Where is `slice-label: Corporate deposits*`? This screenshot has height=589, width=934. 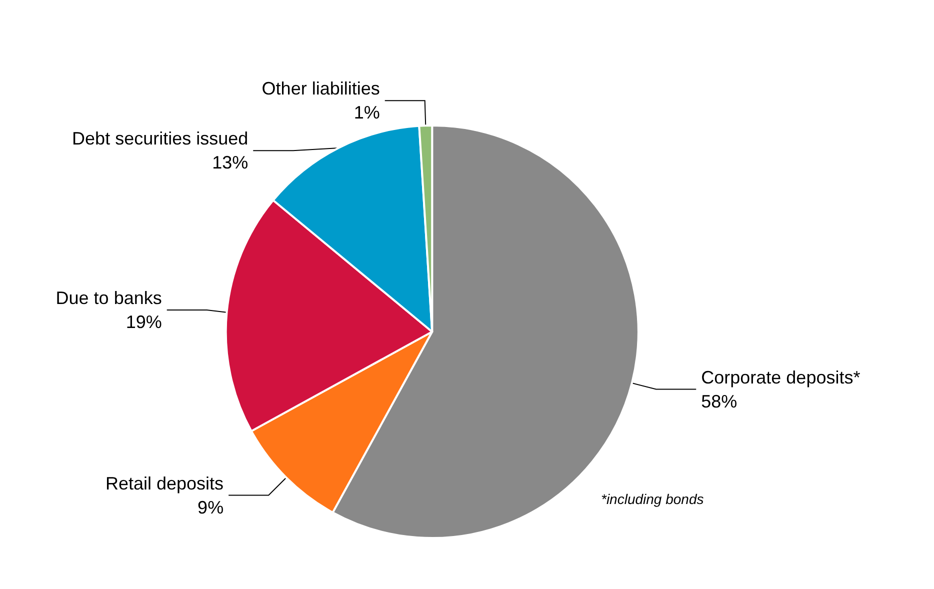
slice-label: Corporate deposits* is located at coordinates (780, 377).